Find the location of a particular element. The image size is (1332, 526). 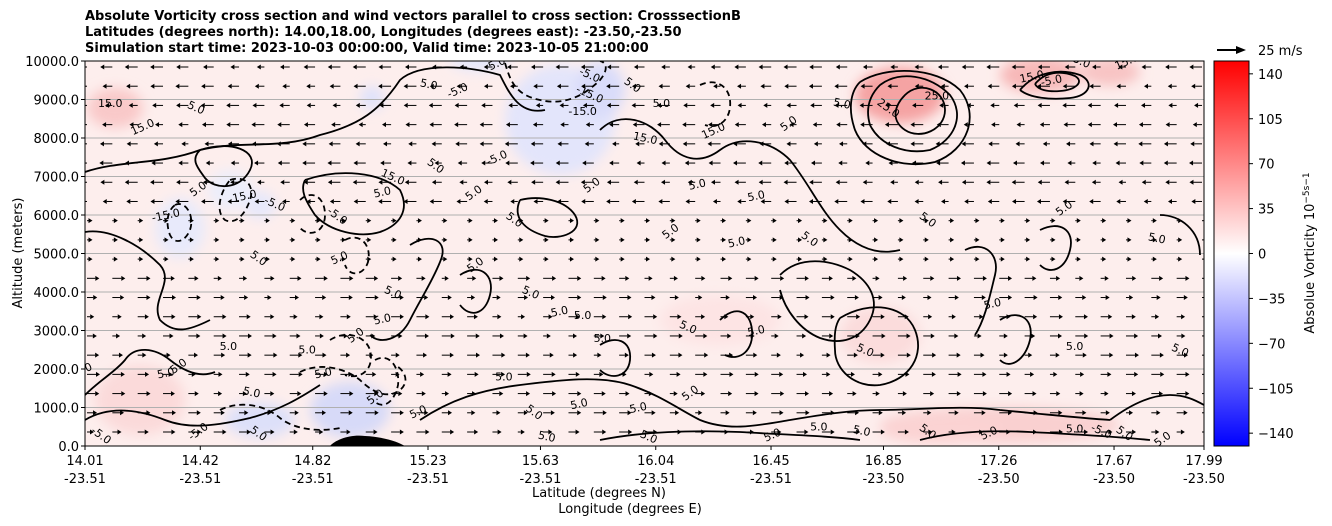

y-tick-label: 10000.0 is located at coordinates (52, 62).